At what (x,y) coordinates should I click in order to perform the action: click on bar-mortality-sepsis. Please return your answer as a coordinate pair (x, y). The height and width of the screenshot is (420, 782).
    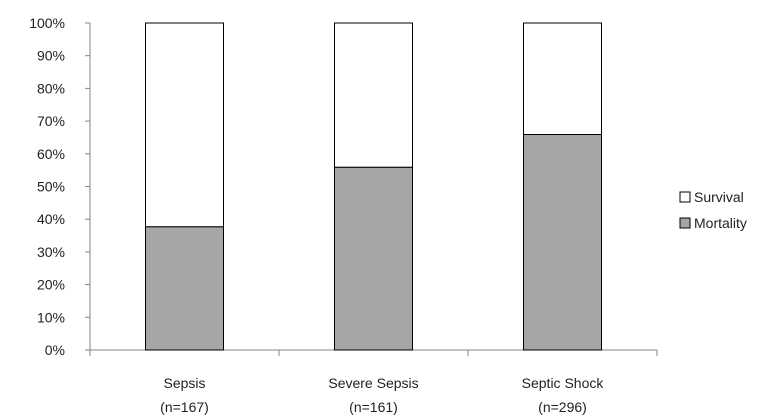
    Looking at the image, I should click on (184, 288).